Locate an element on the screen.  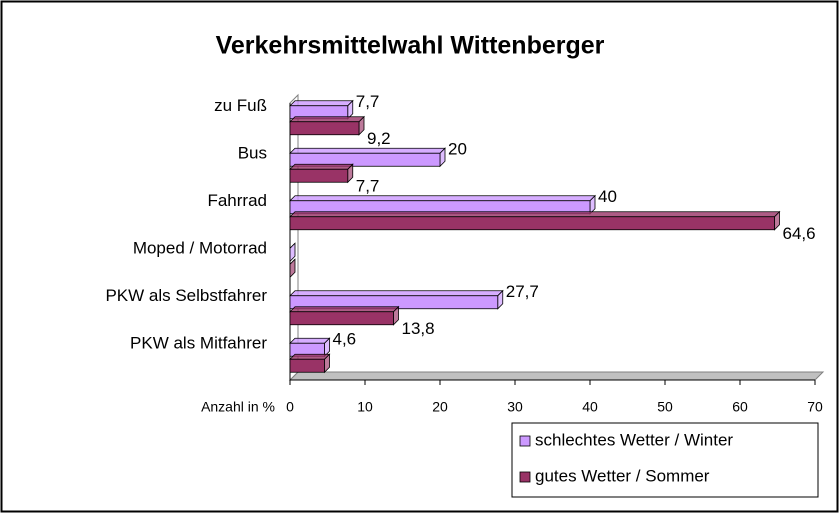
x-tick-label: 30 is located at coordinates (515, 407).